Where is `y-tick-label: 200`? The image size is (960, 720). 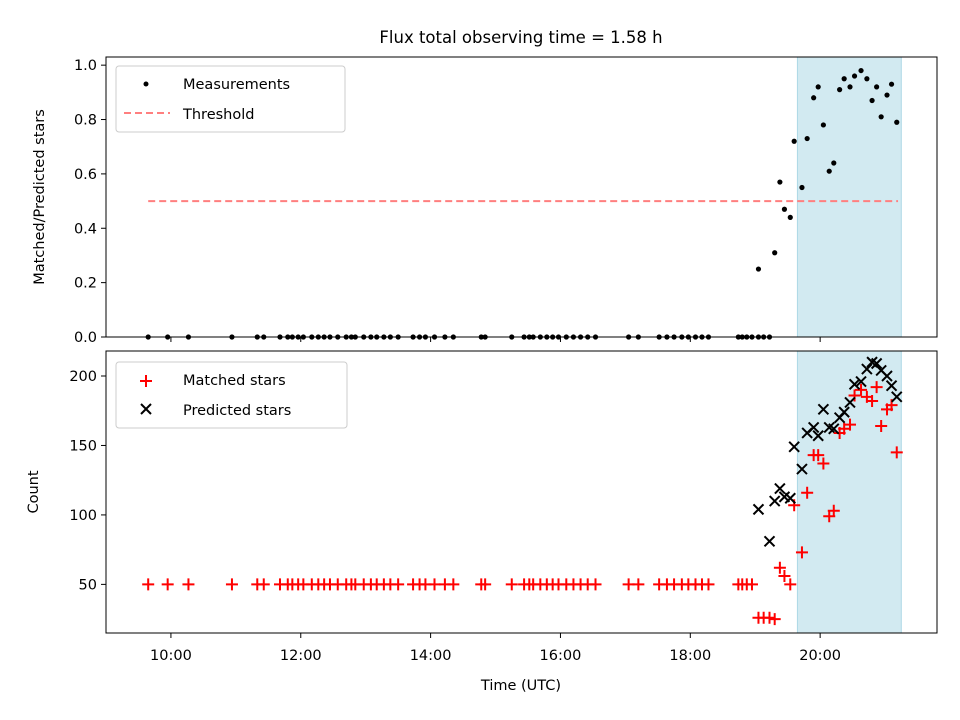 y-tick-label: 200 is located at coordinates (83, 377).